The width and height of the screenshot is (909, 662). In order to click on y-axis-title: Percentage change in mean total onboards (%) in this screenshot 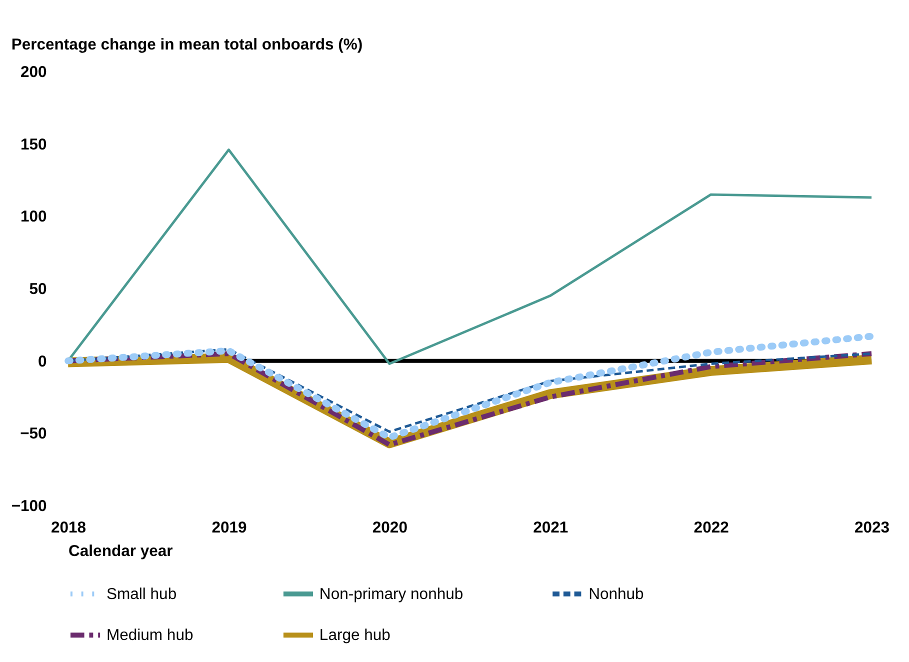, I will do `click(187, 45)`.